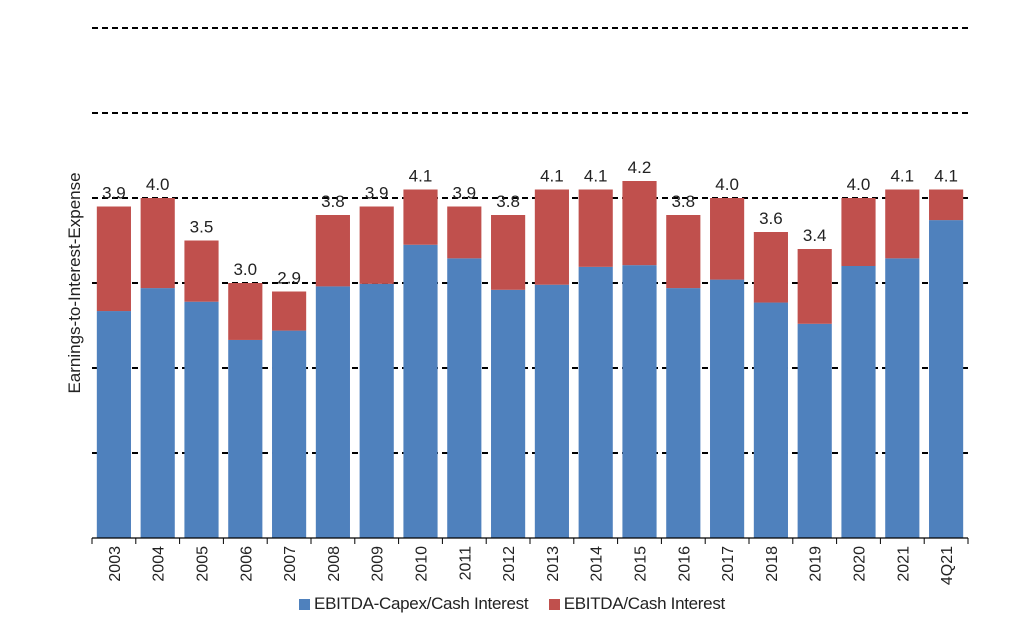 The image size is (1024, 635). What do you see at coordinates (903, 564) in the screenshot?
I see `x-tick-label: 2021` at bounding box center [903, 564].